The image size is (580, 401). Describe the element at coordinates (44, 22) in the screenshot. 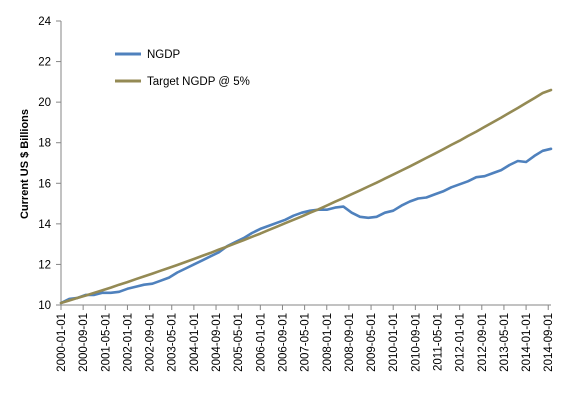

I see `y-tick-label: 24` at that location.